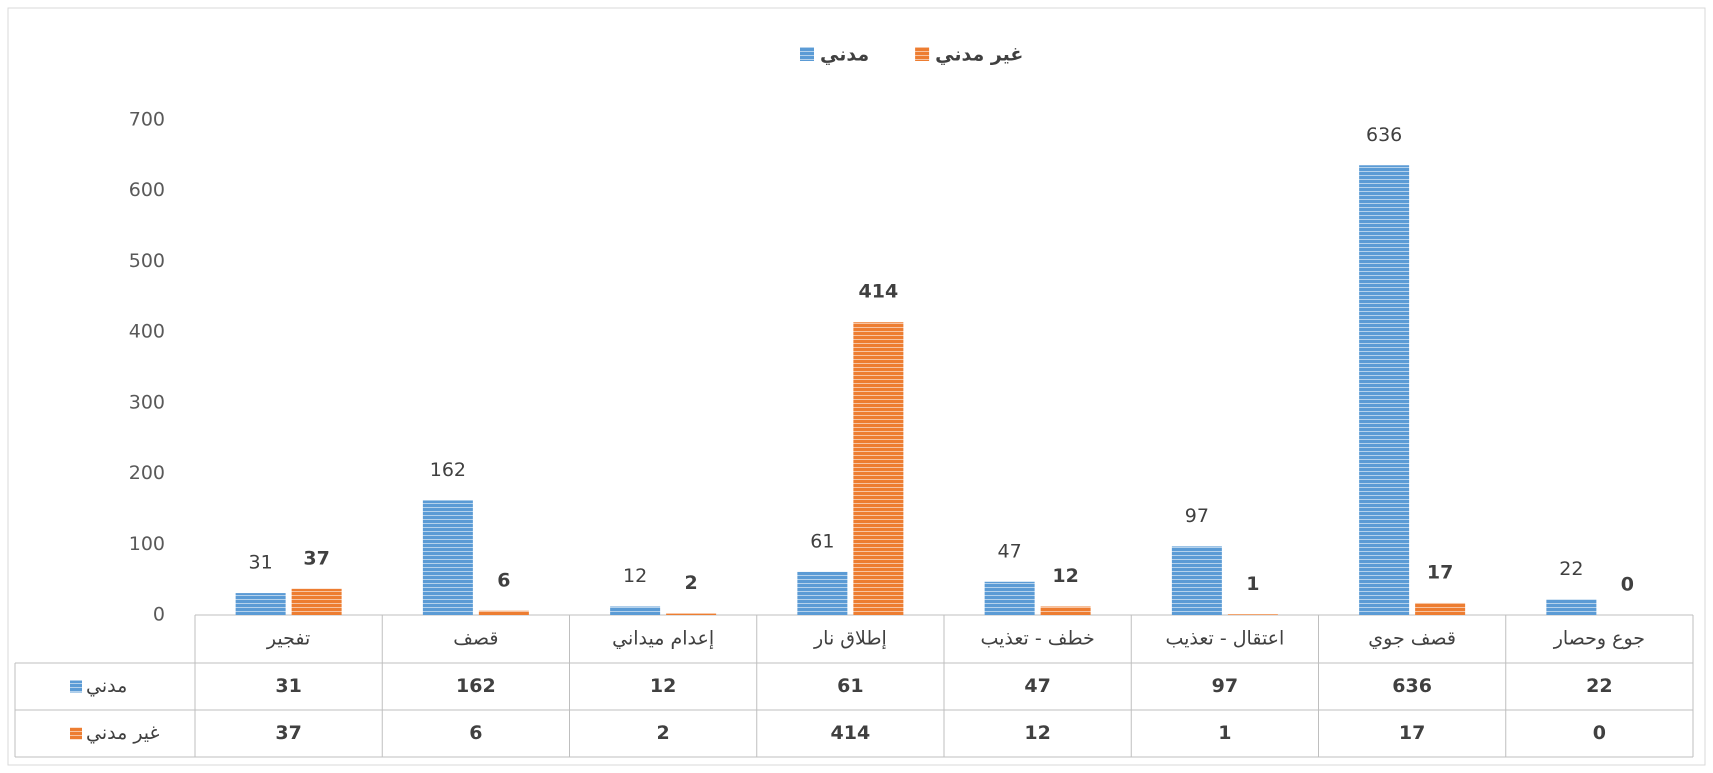 The height and width of the screenshot is (773, 1713). I want to click on data-label: 6, so click(503, 580).